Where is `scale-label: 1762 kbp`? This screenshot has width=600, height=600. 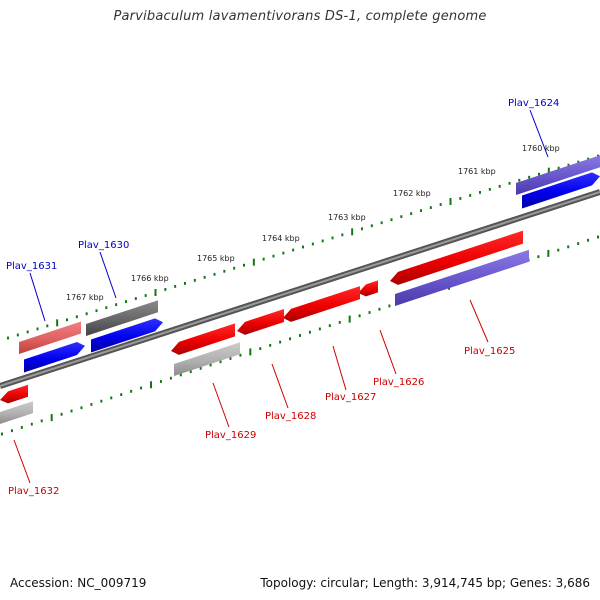
scale-label: 1762 kbp is located at coordinates (412, 193).